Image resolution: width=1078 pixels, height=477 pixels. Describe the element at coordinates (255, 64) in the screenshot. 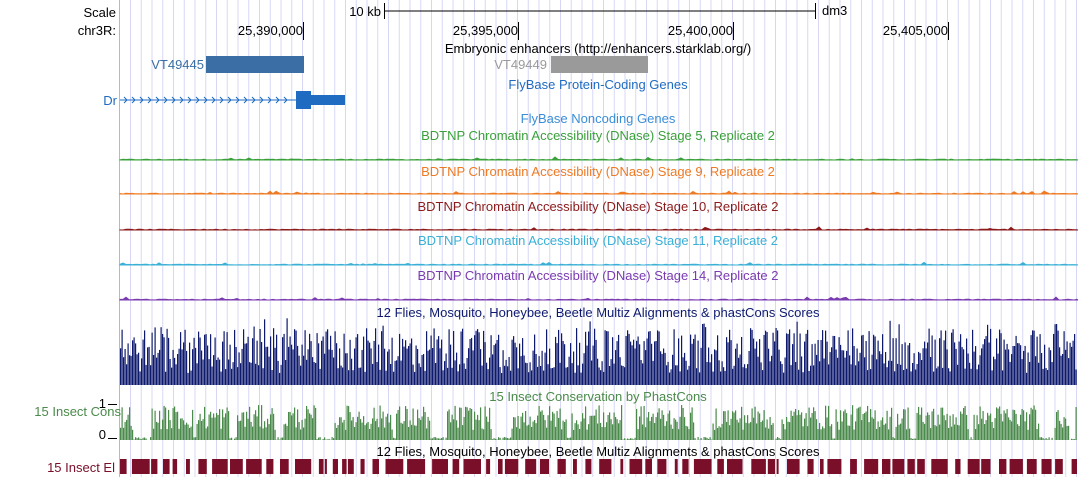

I see `enhancer-vt49445-block` at that location.